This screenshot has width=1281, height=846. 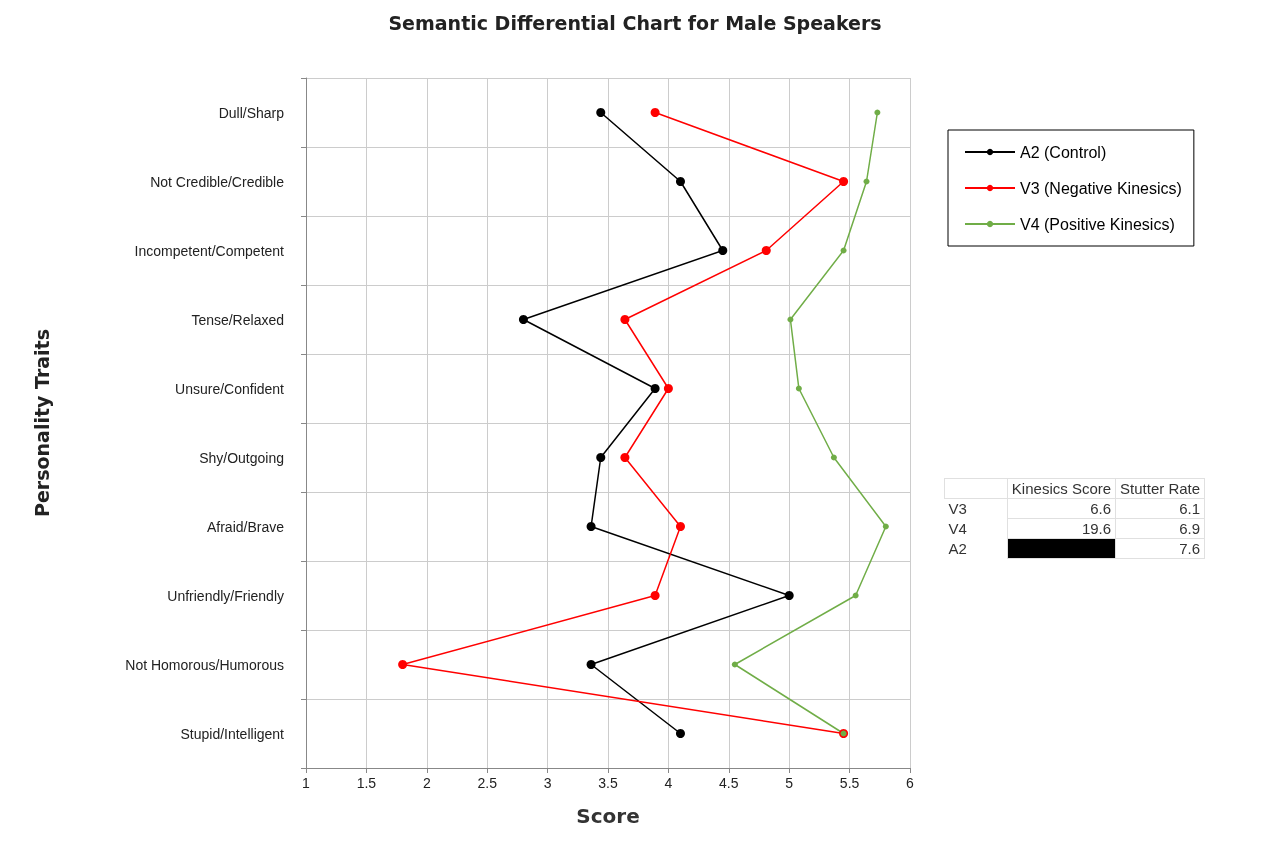 I want to click on category-label: V4, so click(x=957, y=529).